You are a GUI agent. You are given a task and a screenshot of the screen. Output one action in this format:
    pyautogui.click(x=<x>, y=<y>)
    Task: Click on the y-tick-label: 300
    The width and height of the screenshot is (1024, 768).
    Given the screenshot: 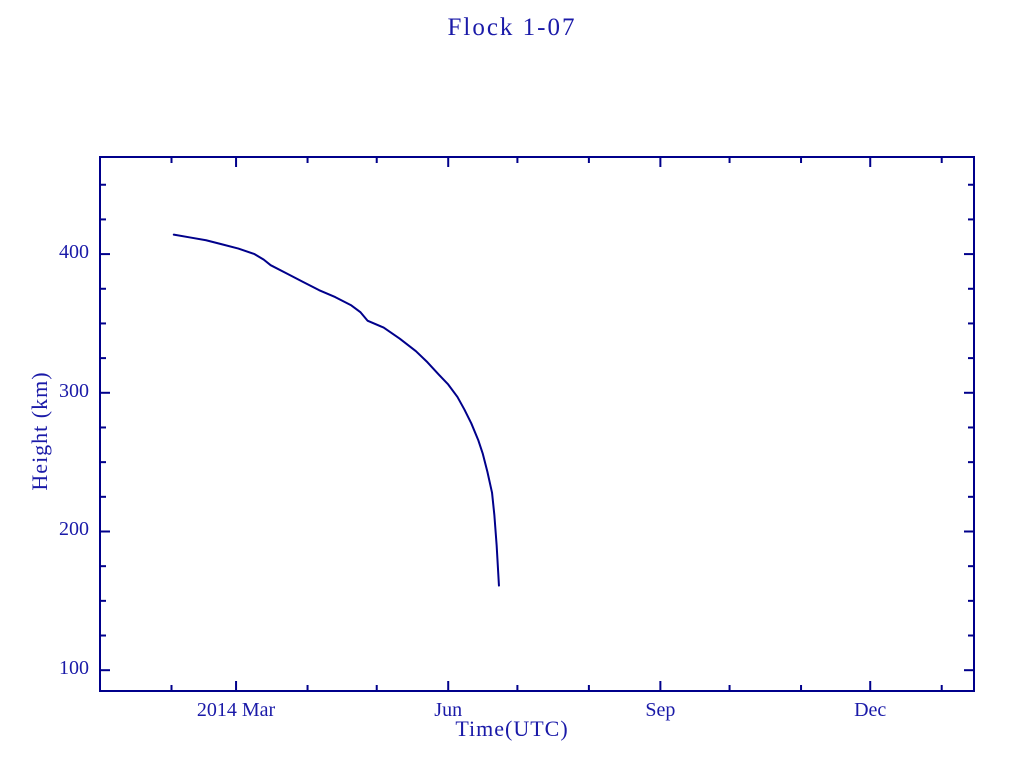 What is the action you would take?
    pyautogui.click(x=74, y=390)
    